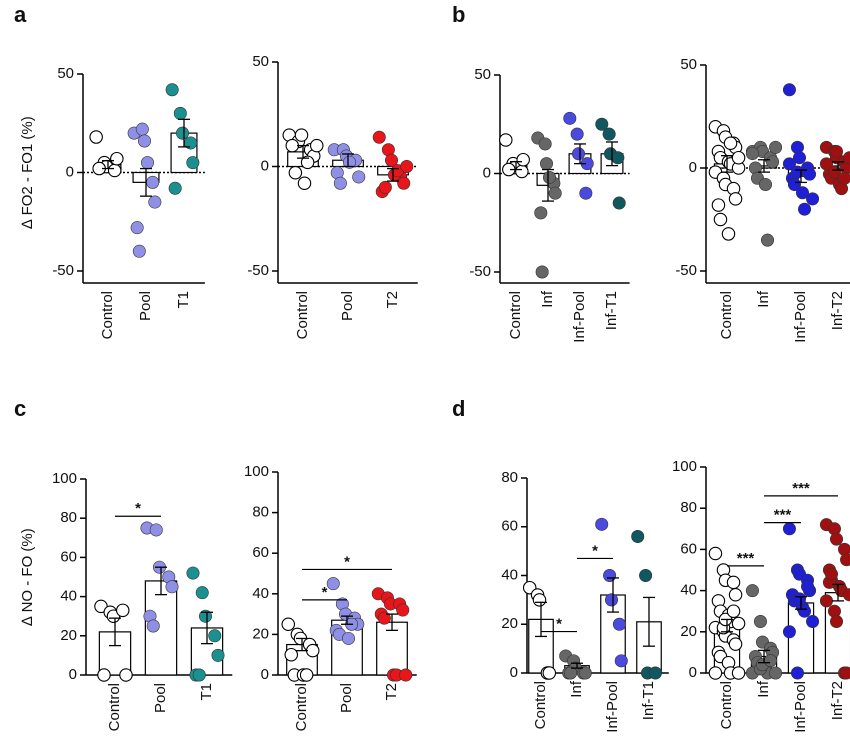 Image resolution: width=850 pixels, height=754 pixels. Describe the element at coordinates (27, 577) in the screenshot. I see `y-axis-label: ∆ NO - FO (%)` at that location.